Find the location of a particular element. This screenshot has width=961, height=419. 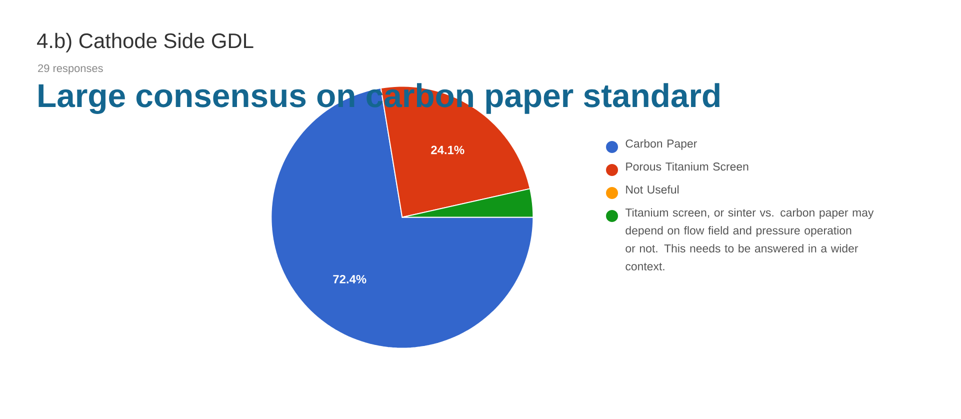

legend-label: Titanium screen, or sinter vs. carbon paper may depend on flow field and pressure operation or not. This needs to be answered in a wider context. is located at coordinates (749, 239).